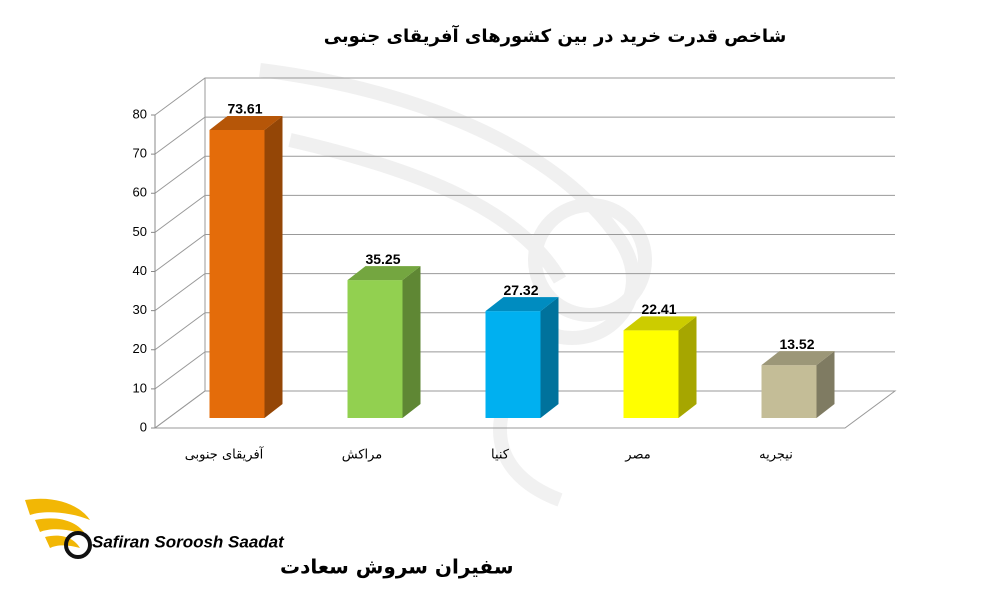  What do you see at coordinates (140, 387) in the screenshot?
I see `y-tick-label: 10` at bounding box center [140, 387].